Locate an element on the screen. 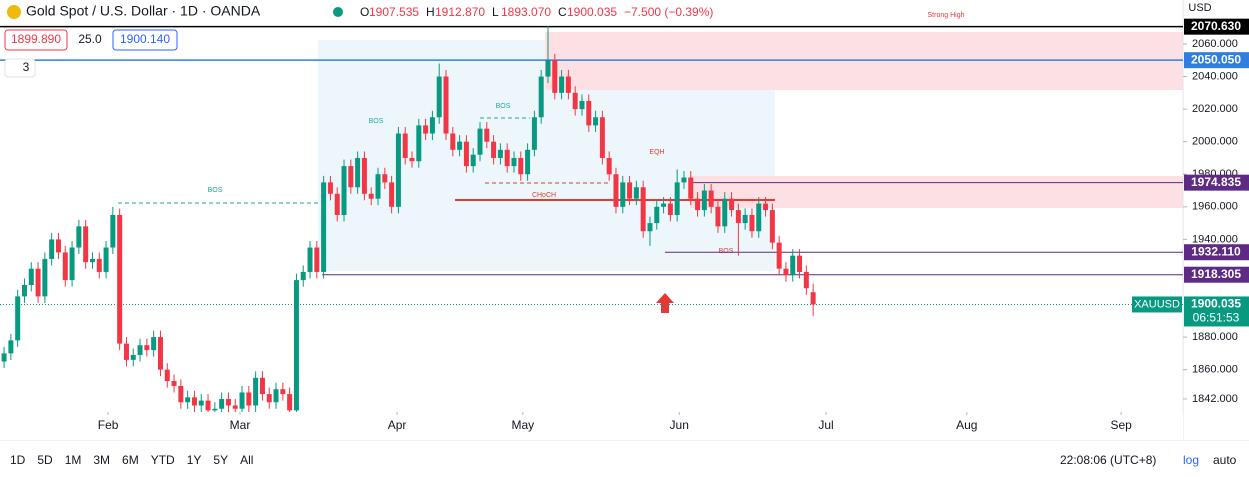 The image size is (1249, 477). last-price-label: 1900.035 is located at coordinates (1216, 304).